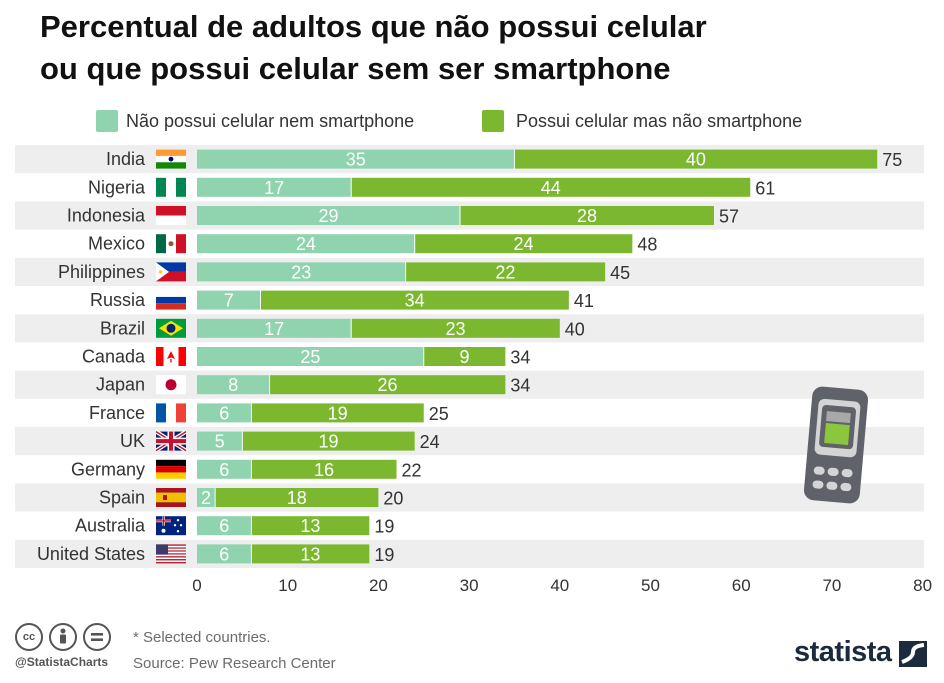  I want to click on x-tick-label: 40, so click(559, 585).